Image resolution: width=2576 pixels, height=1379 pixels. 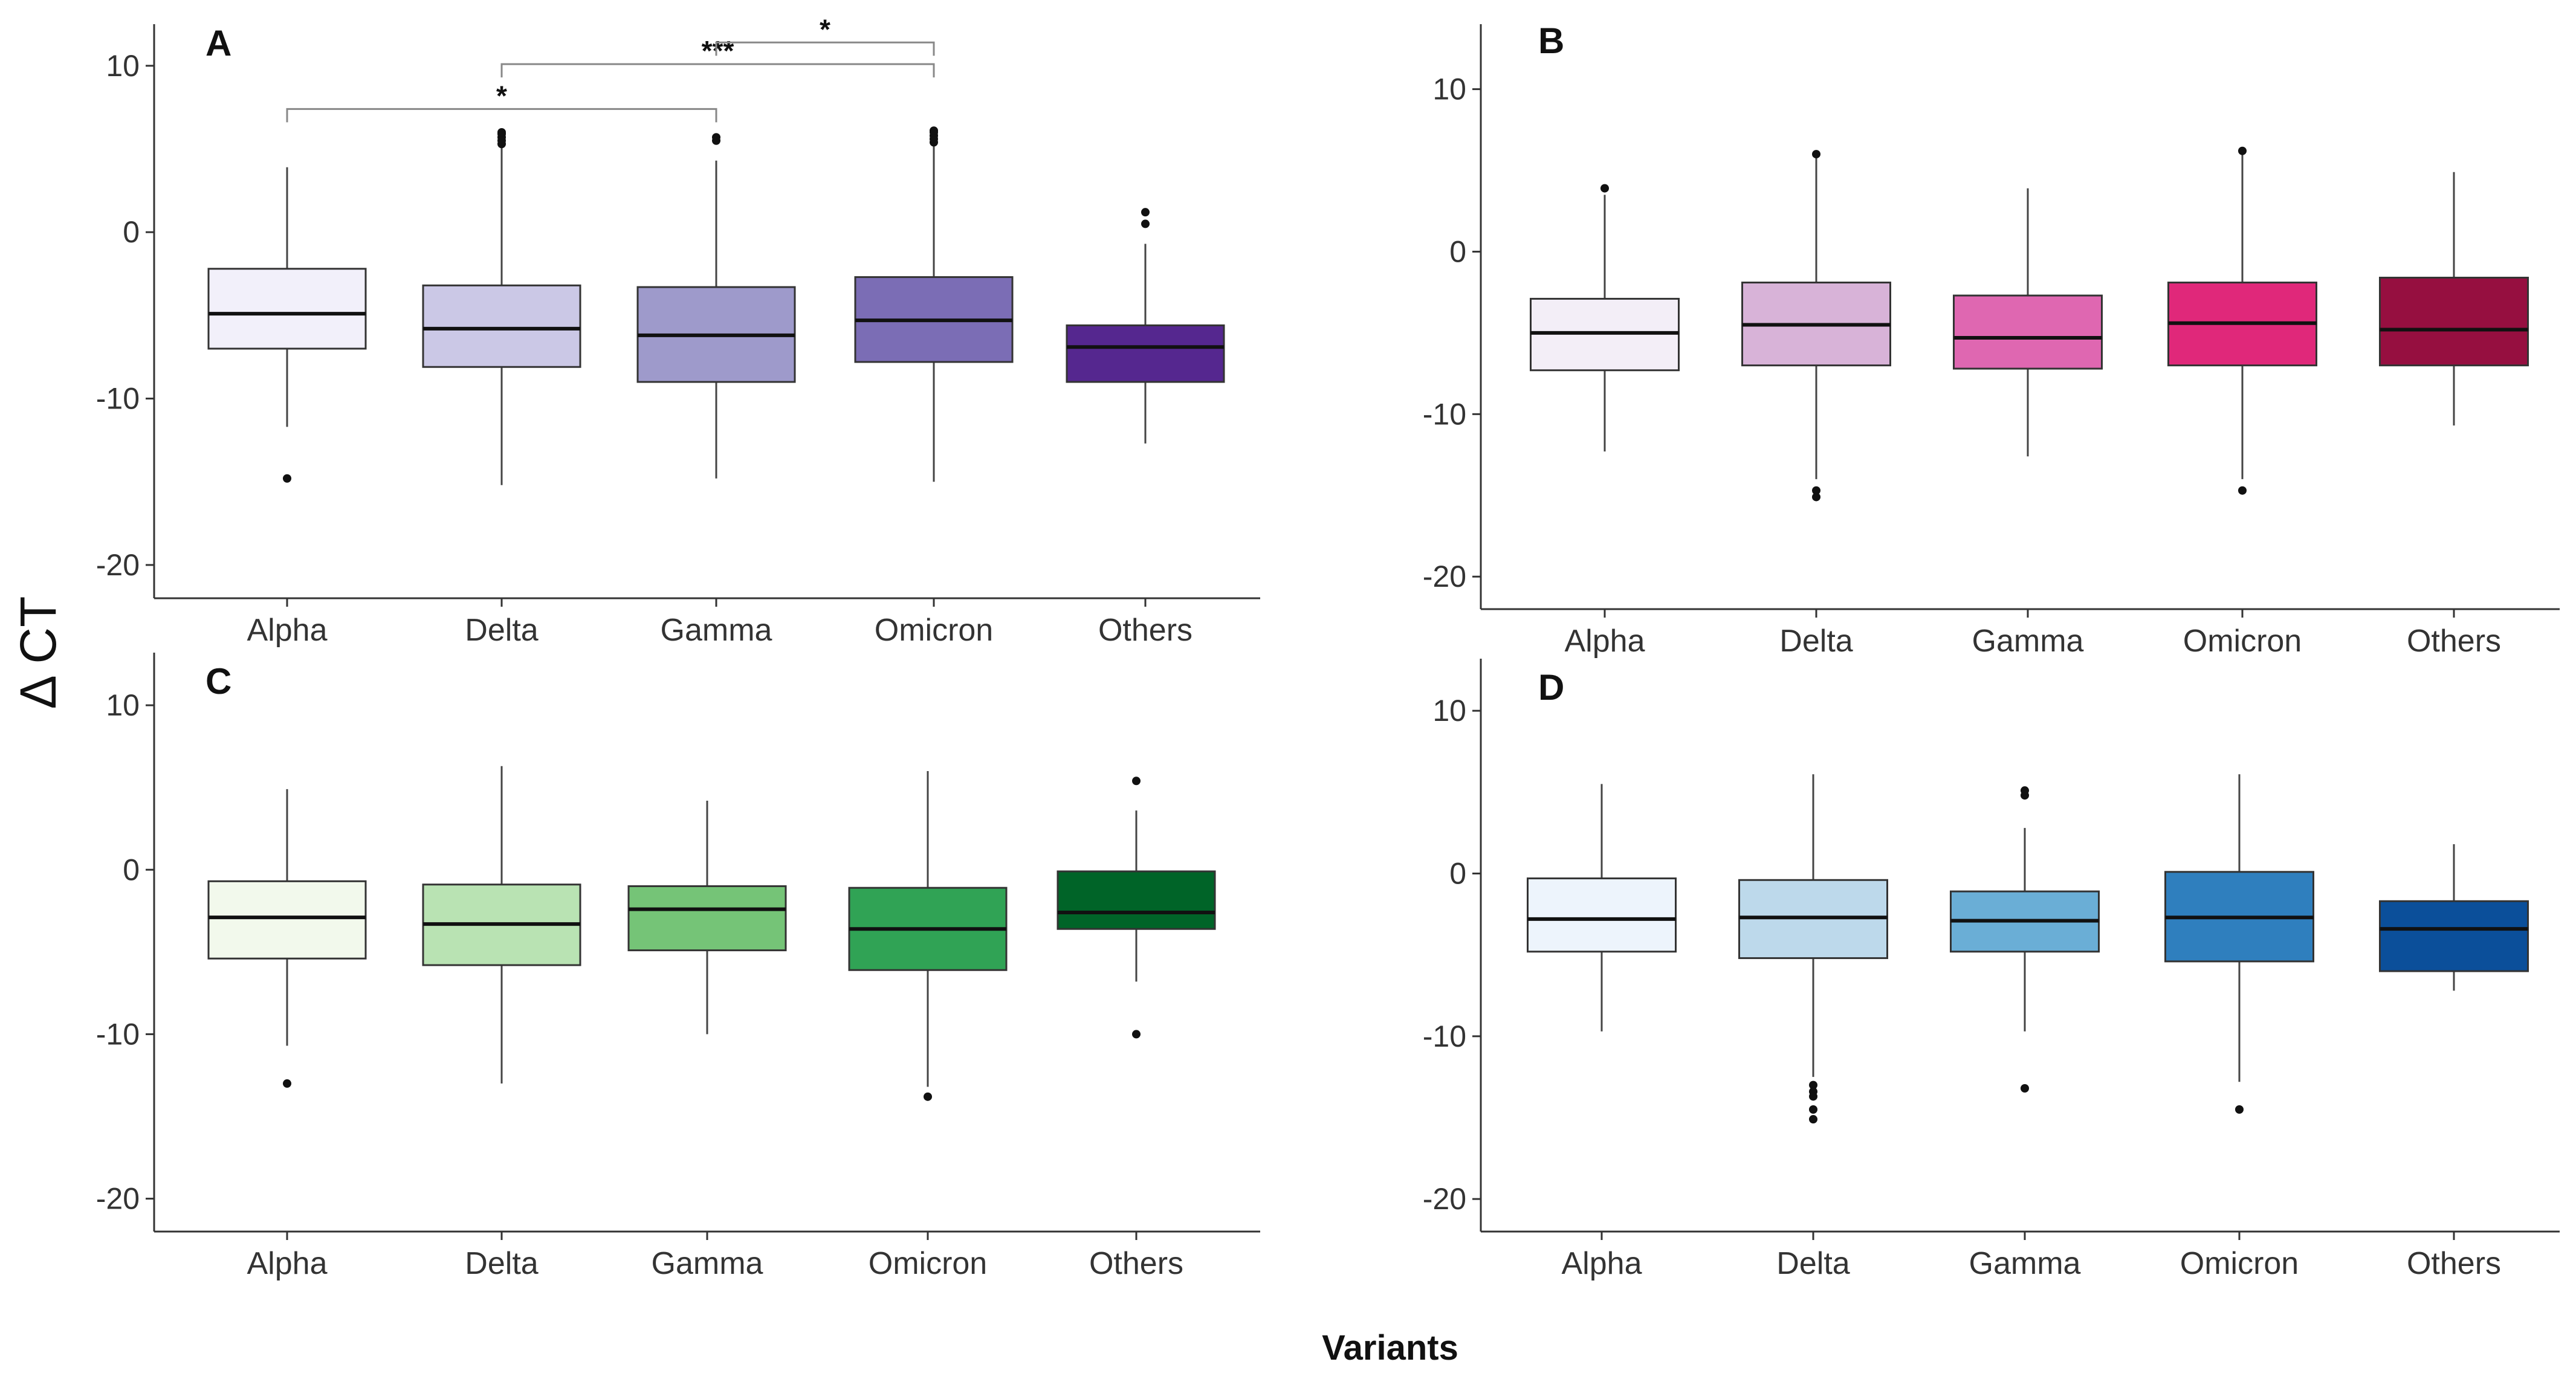 What do you see at coordinates (218, 43) in the screenshot?
I see `panel-title: A` at bounding box center [218, 43].